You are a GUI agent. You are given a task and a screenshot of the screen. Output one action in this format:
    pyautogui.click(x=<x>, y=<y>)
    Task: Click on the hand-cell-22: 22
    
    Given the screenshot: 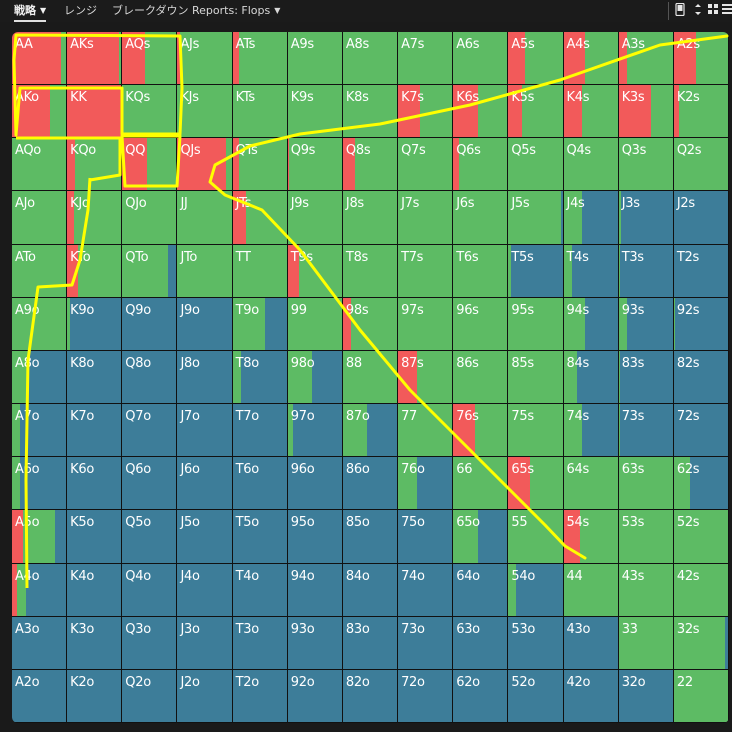 What is the action you would take?
    pyautogui.click(x=701, y=696)
    